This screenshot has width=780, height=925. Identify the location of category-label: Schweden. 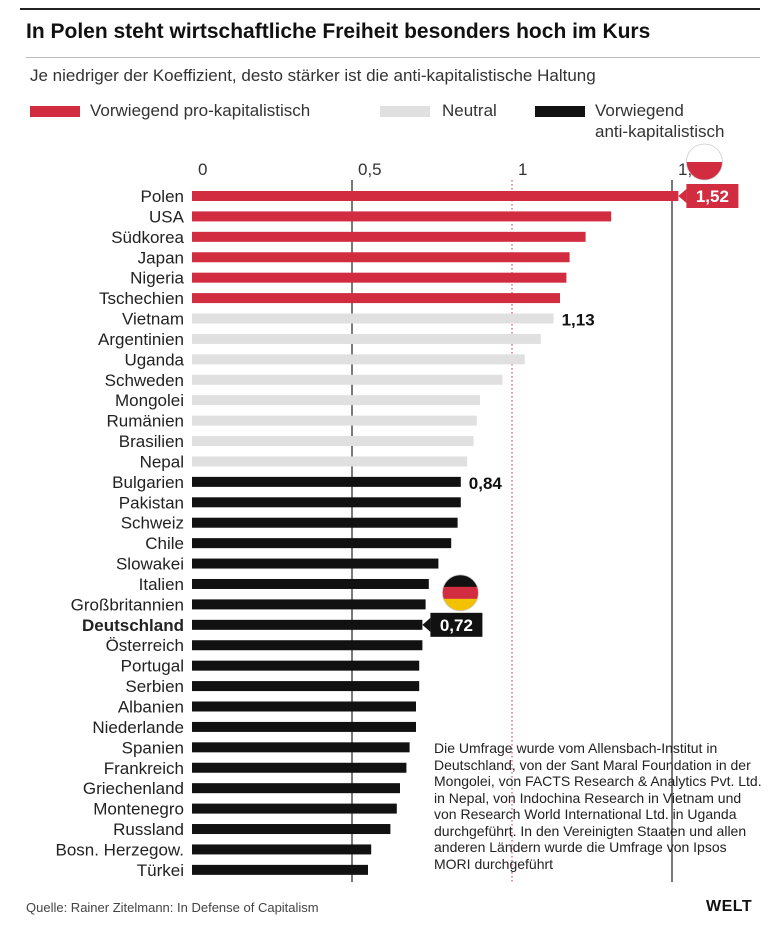
(144, 380).